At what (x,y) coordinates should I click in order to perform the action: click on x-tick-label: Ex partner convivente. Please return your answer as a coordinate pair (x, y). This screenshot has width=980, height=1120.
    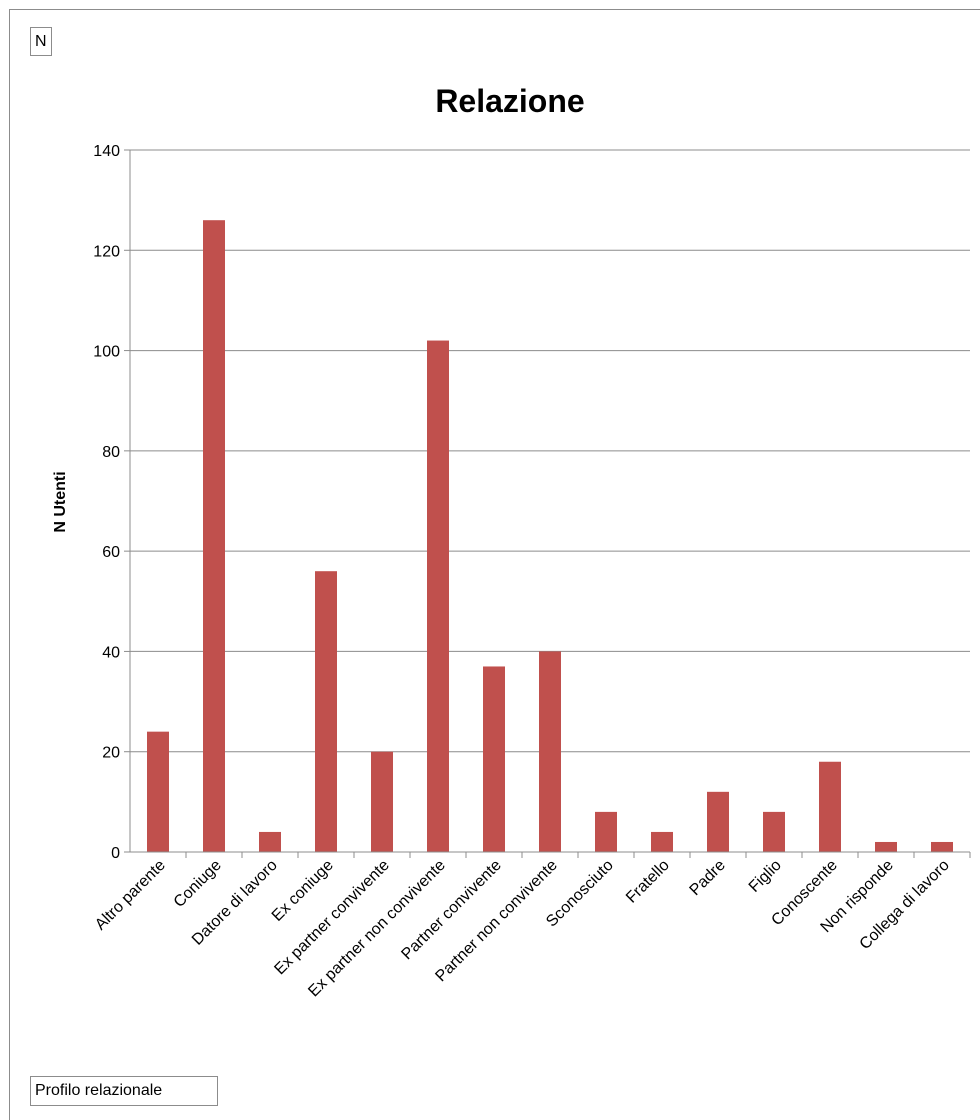
    Looking at the image, I should click on (332, 918).